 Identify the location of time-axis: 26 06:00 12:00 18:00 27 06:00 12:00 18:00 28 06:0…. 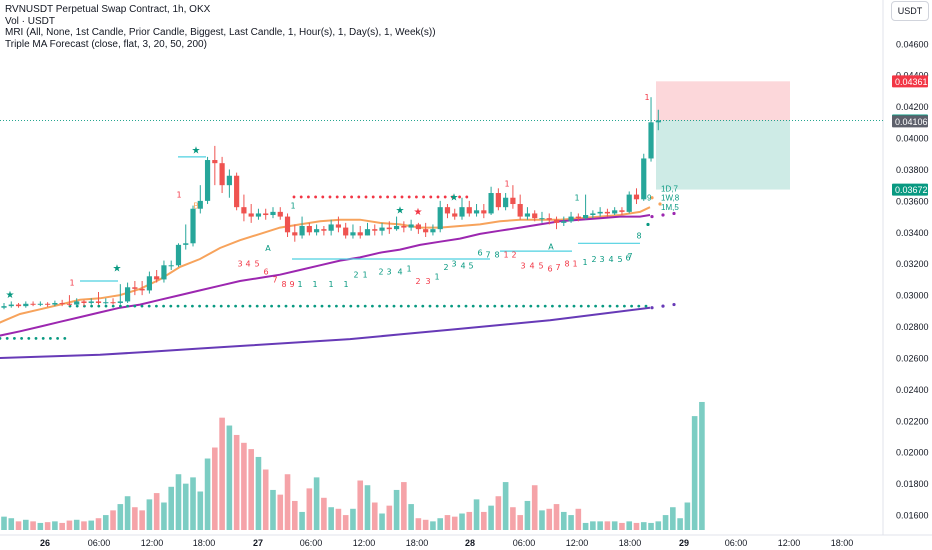
(446, 543).